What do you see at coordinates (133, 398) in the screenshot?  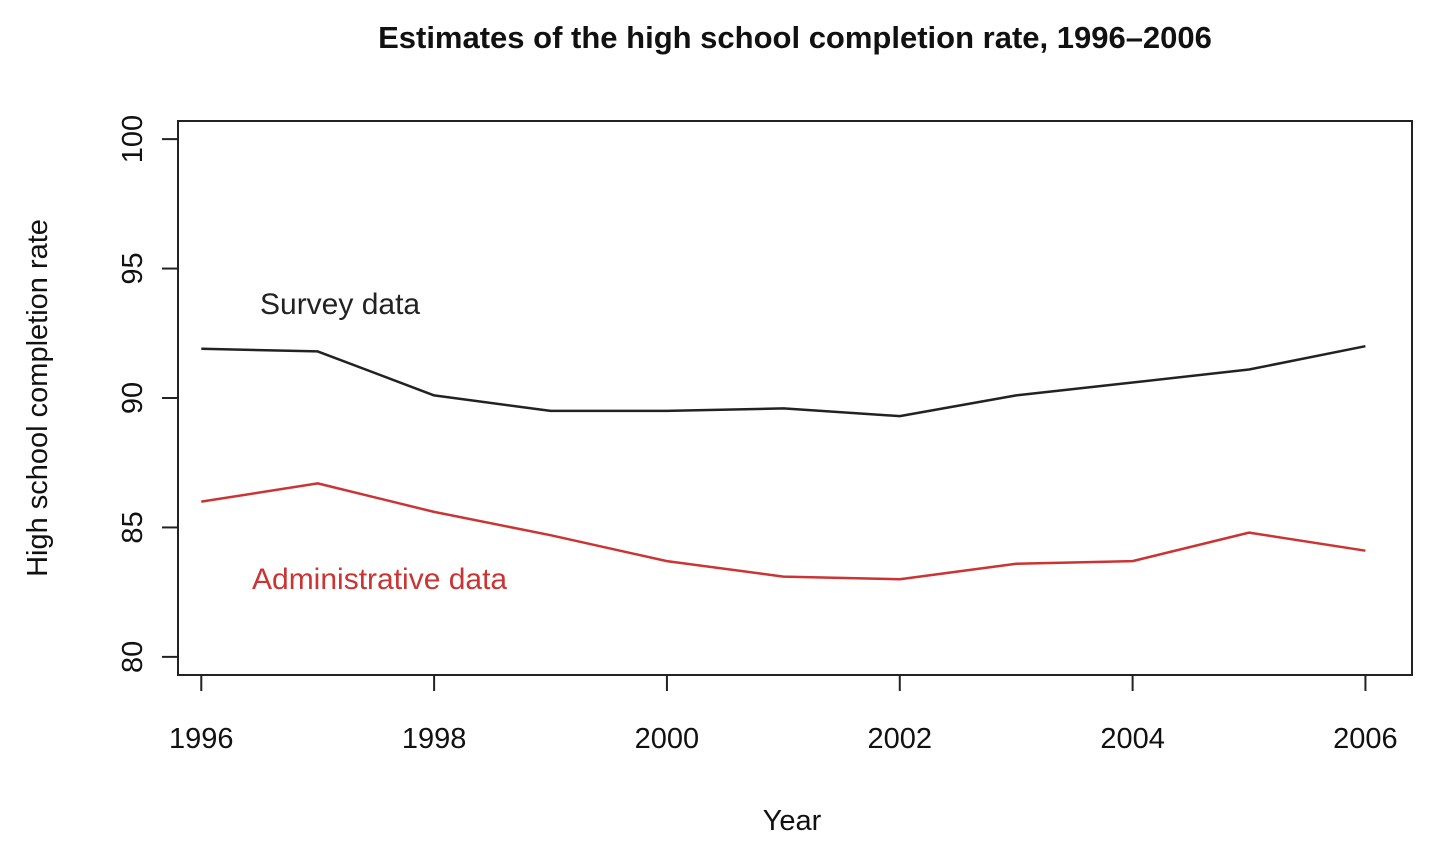 I see `y-tick-label: 90` at bounding box center [133, 398].